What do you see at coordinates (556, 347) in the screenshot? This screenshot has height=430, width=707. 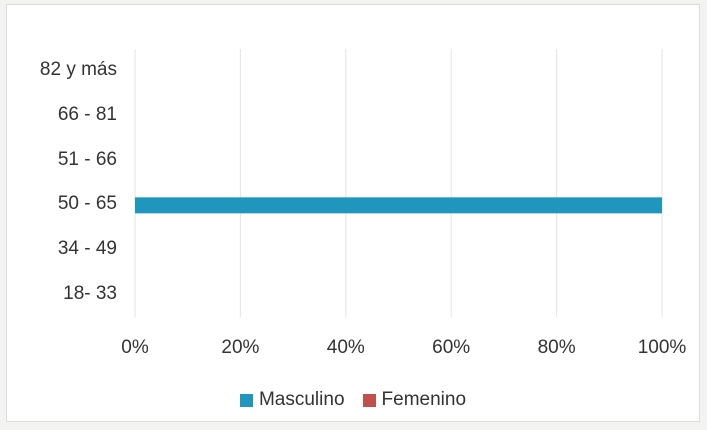 I see `x-tick-label: 80%` at bounding box center [556, 347].